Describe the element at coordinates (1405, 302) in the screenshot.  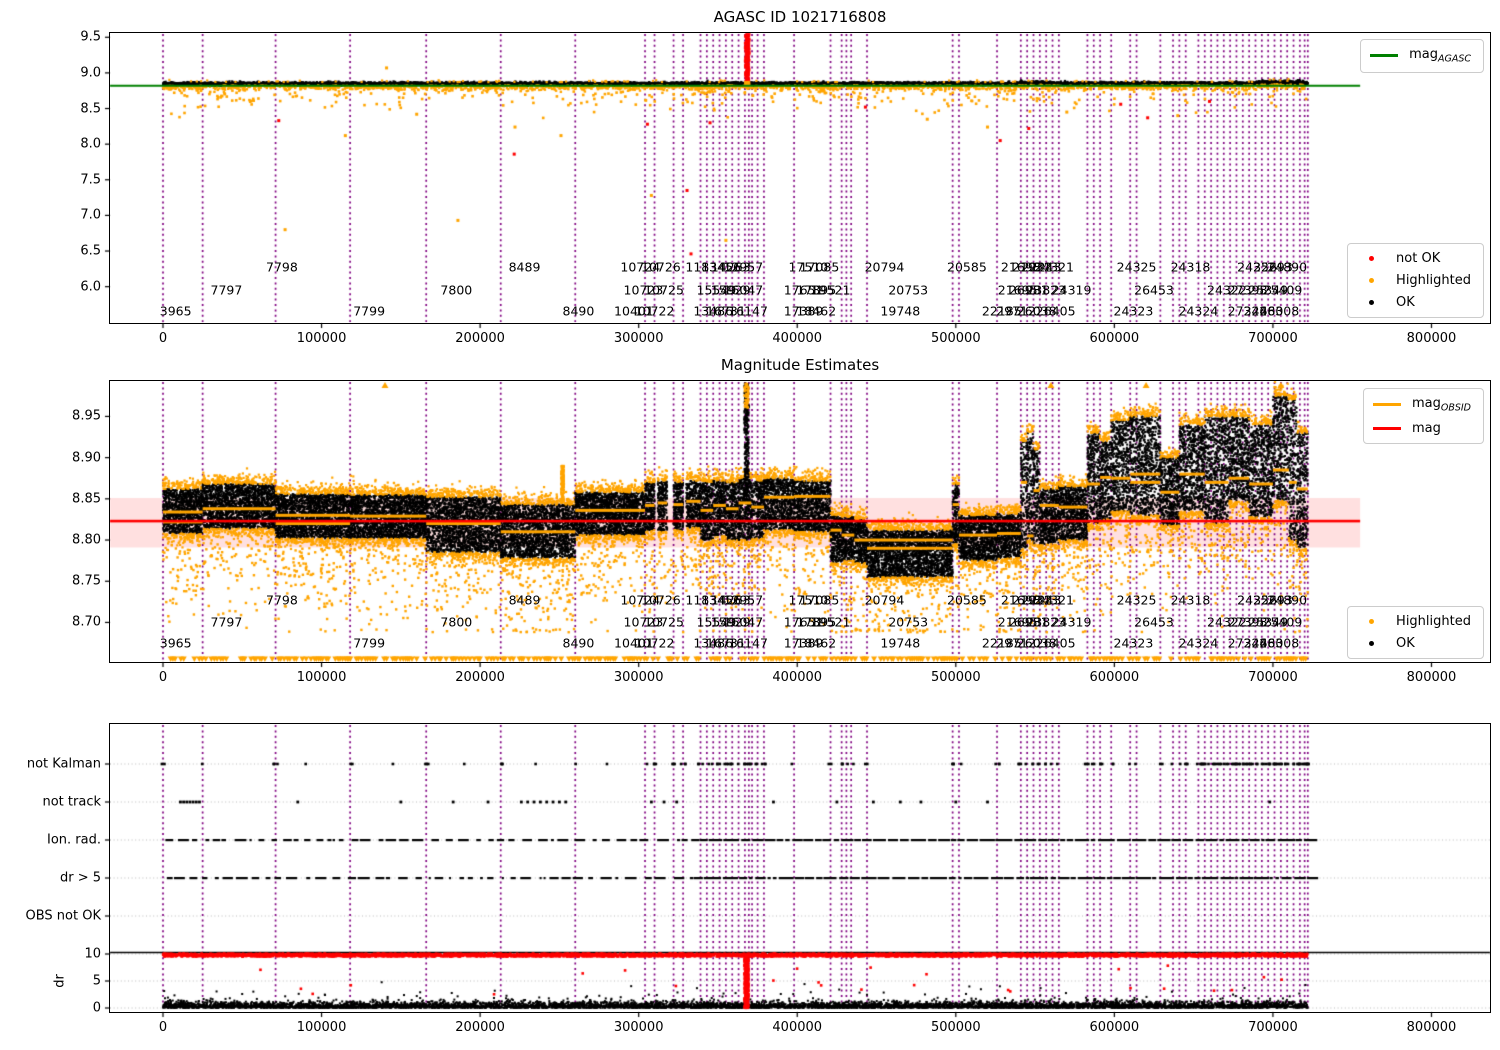
I see `legend-item-label: OK` at that location.